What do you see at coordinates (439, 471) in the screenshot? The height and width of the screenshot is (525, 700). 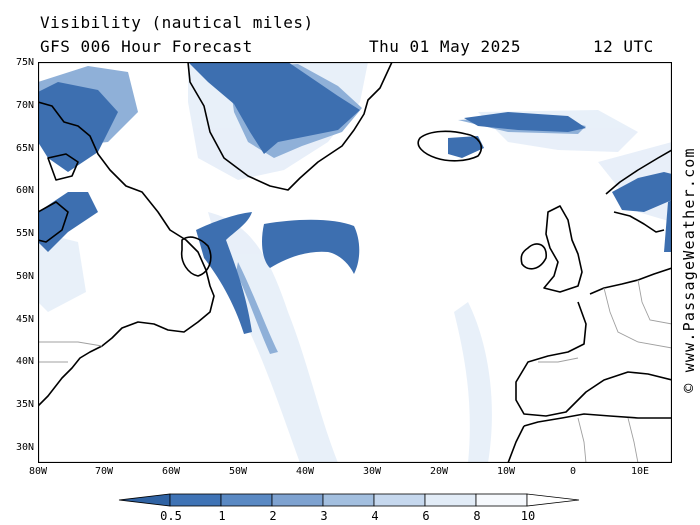 I see `lon-label-20w: 20W` at bounding box center [439, 471].